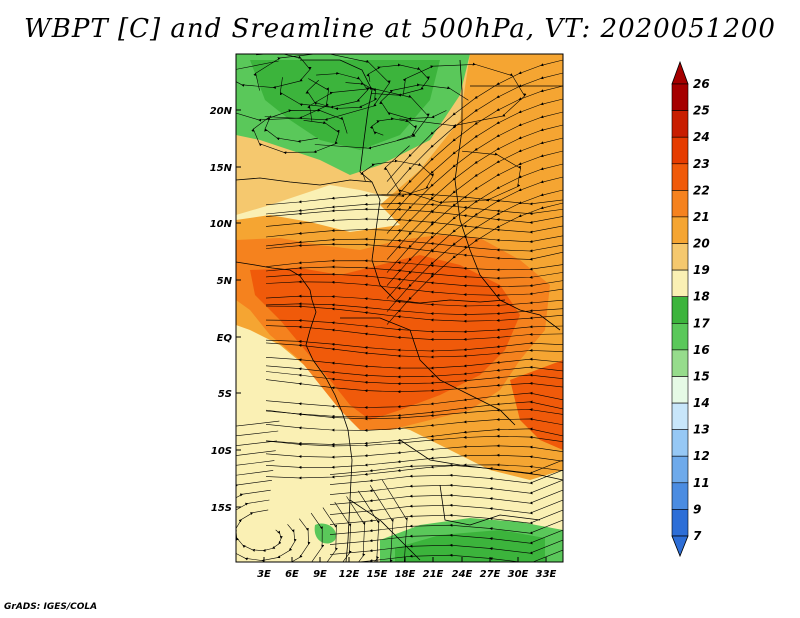 The image size is (800, 618). Describe the element at coordinates (433, 574) in the screenshot. I see `lon-label-21e: 21E` at that location.